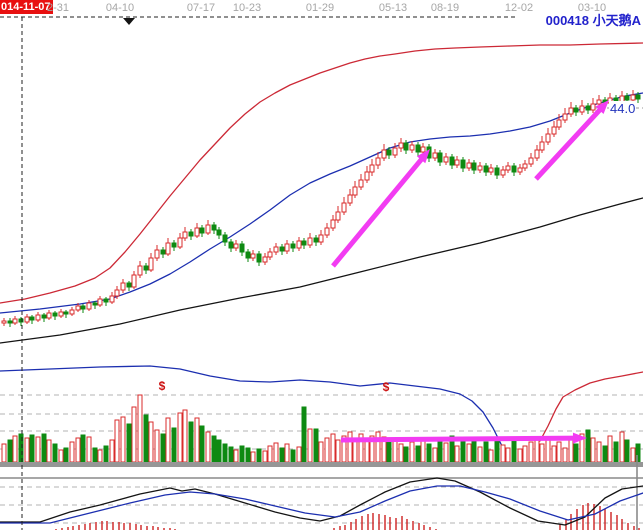 Image resolution: width=643 pixels, height=530 pixels. I want to click on lower-blue-band, so click(254, 412).